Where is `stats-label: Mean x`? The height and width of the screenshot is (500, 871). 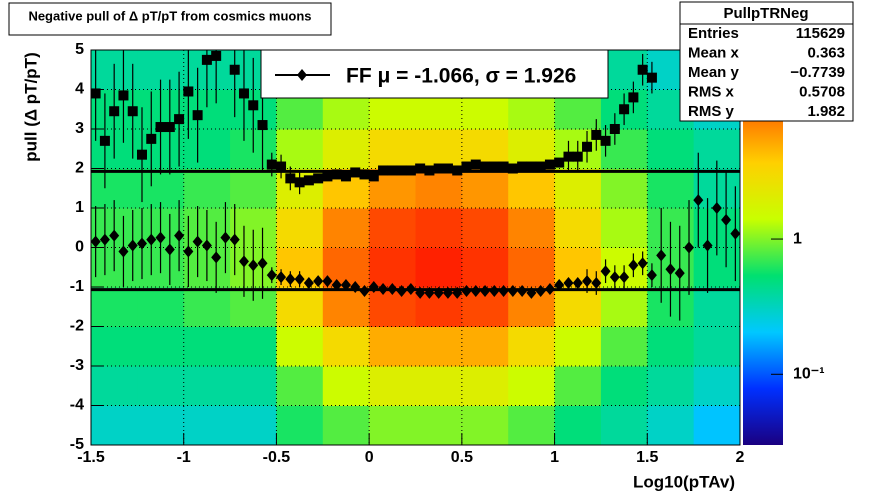 stats-label: Mean x is located at coordinates (714, 52).